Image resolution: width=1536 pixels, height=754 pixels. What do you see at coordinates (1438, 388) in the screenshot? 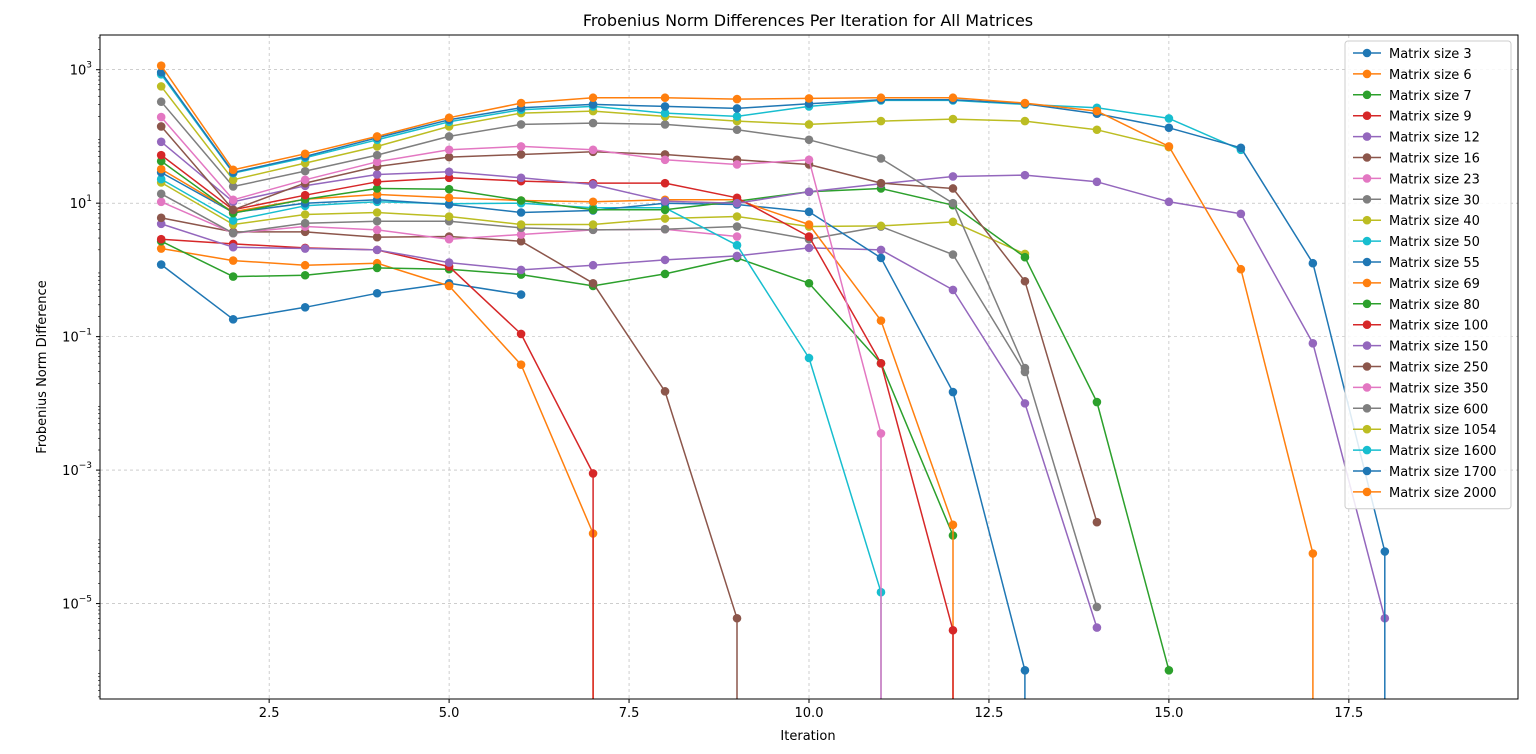
I see `legend-label: Matrix size 350` at bounding box center [1438, 388].